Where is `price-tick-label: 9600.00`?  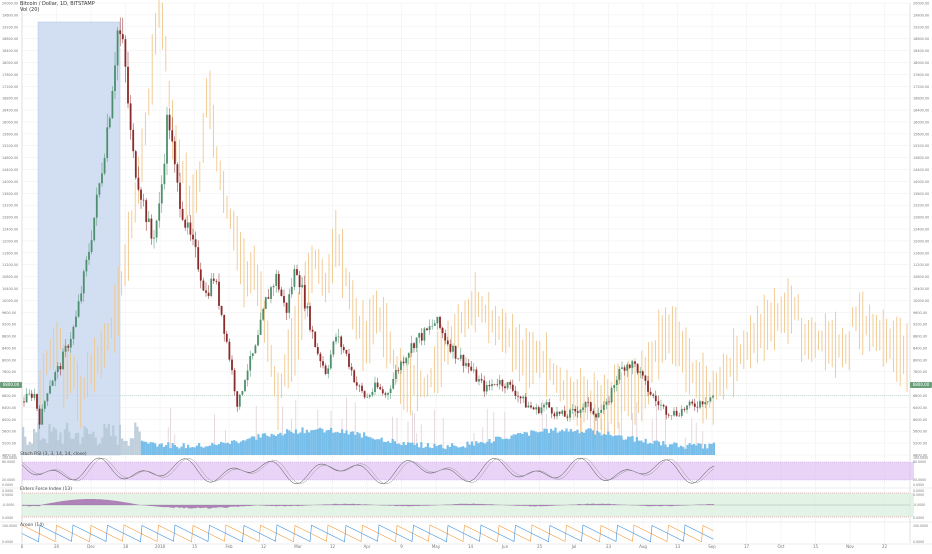
price-tick-label: 9600.00 is located at coordinates (9, 313).